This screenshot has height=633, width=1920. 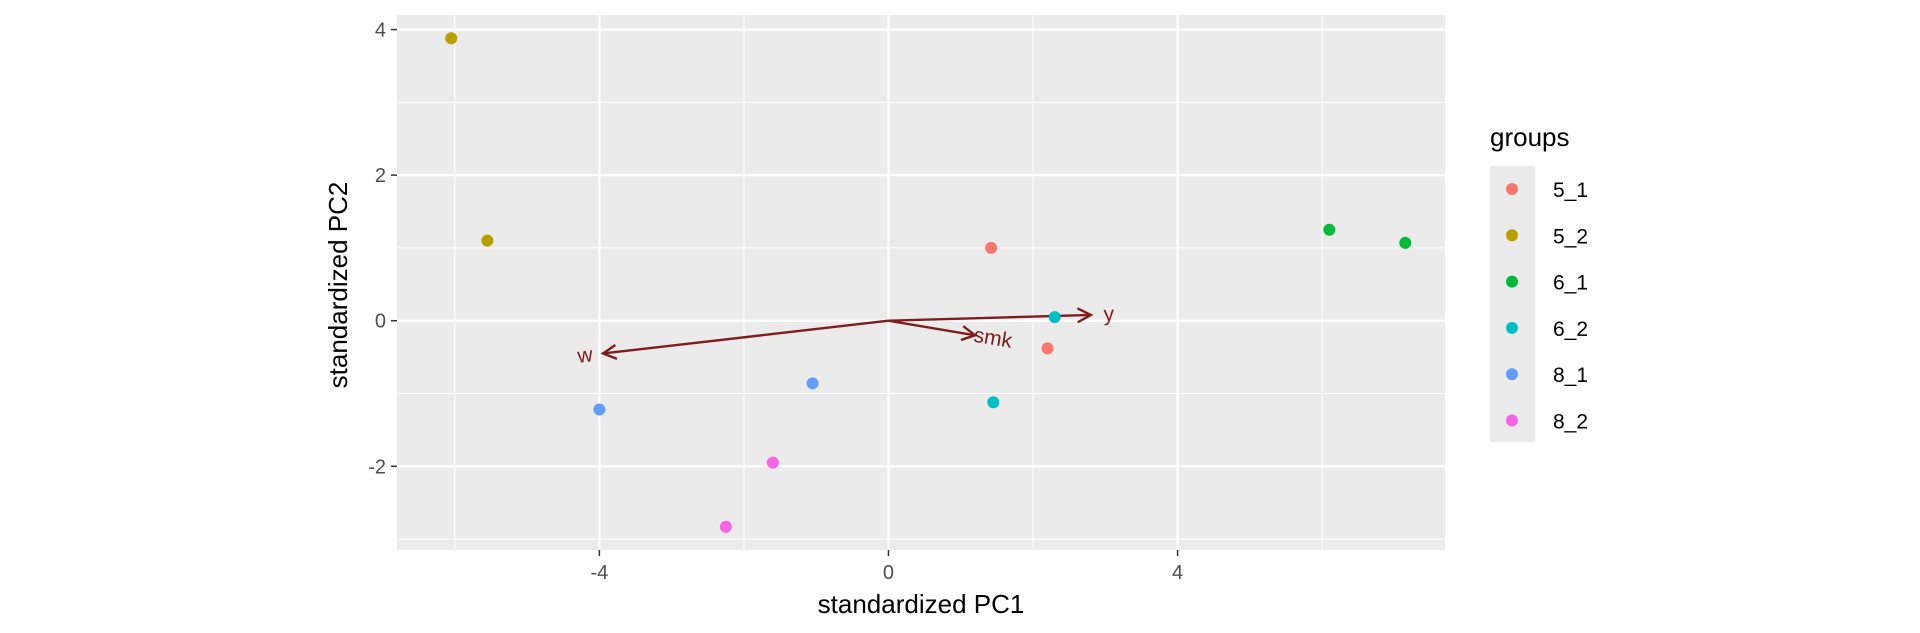 I want to click on legend: groups 5_1 5_2 6_1 6_2 8_1 8_2, so click(x=1539, y=282).